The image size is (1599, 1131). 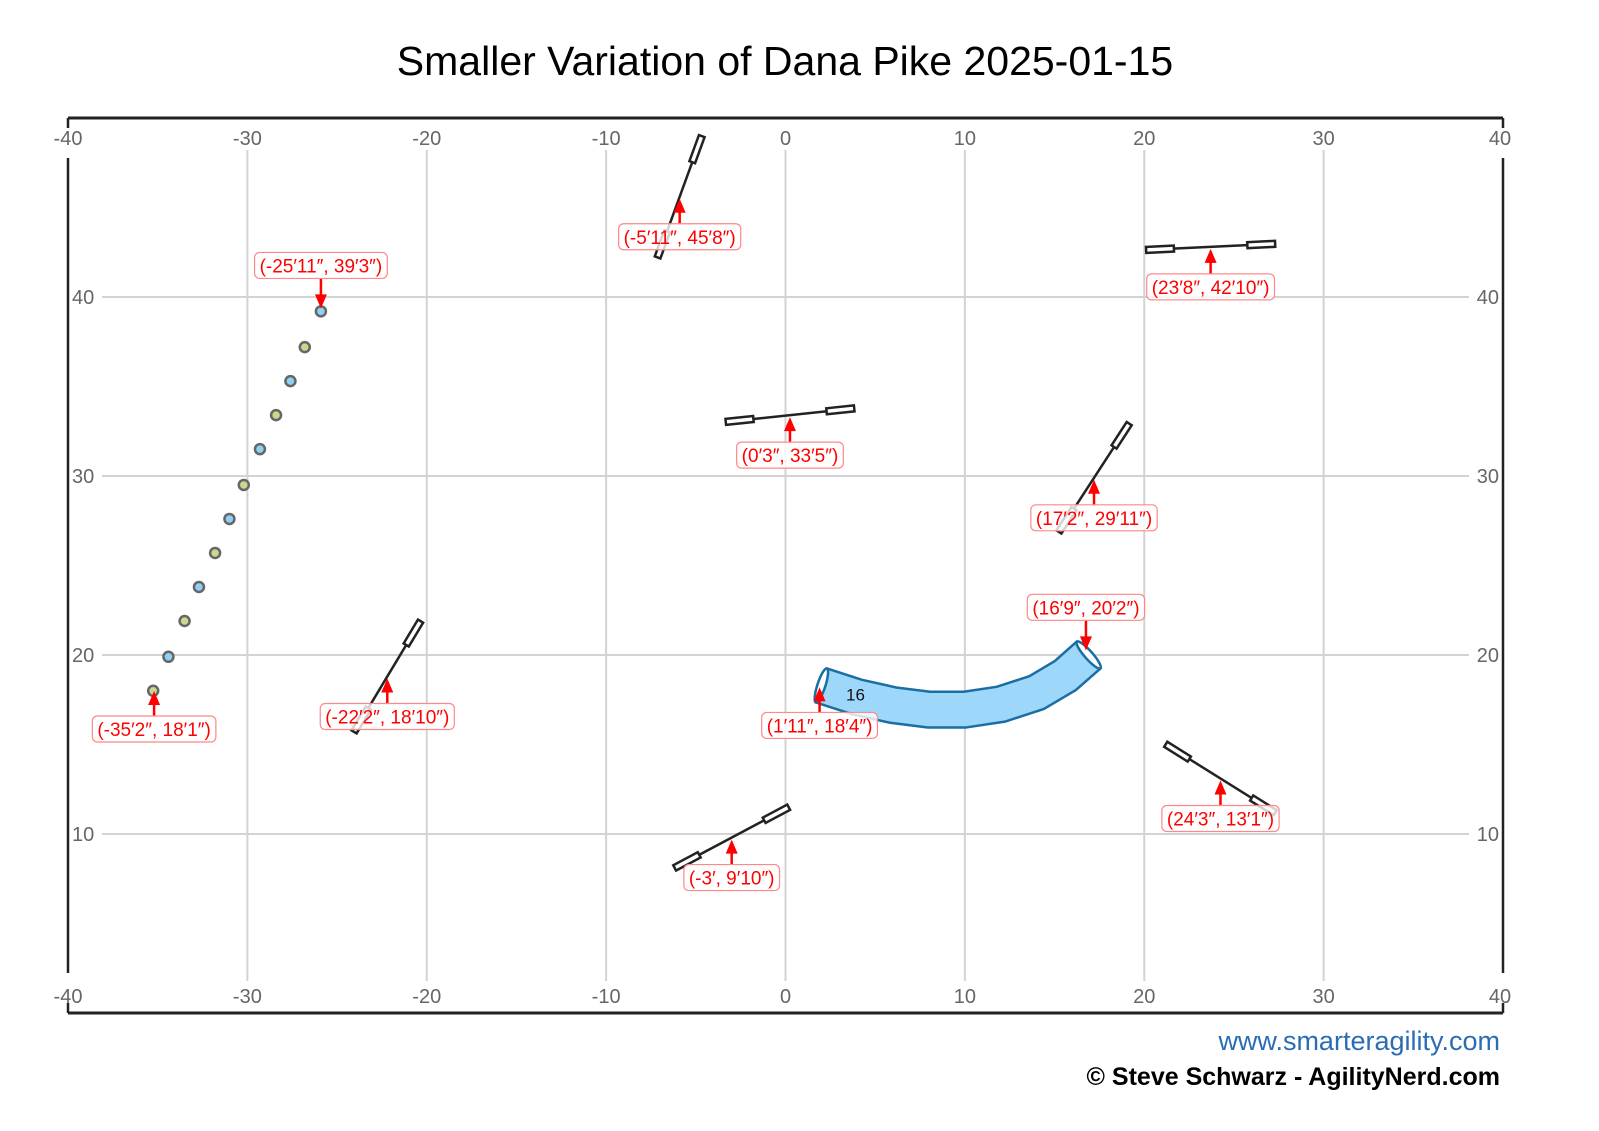 I want to click on y-tick-label-left: 30, so click(x=83, y=477).